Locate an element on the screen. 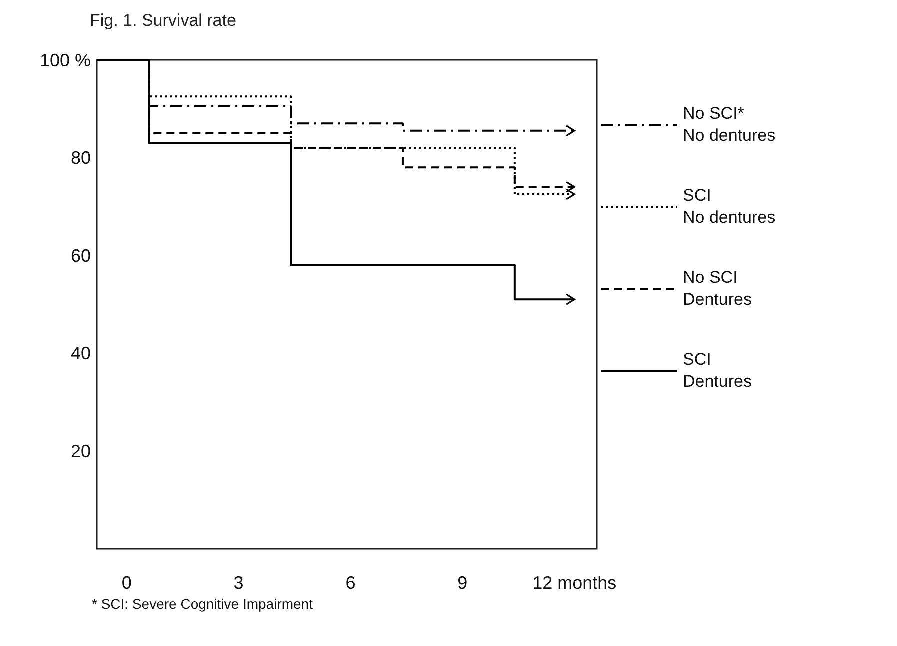  y-tick-label: 80 is located at coordinates (80, 158).